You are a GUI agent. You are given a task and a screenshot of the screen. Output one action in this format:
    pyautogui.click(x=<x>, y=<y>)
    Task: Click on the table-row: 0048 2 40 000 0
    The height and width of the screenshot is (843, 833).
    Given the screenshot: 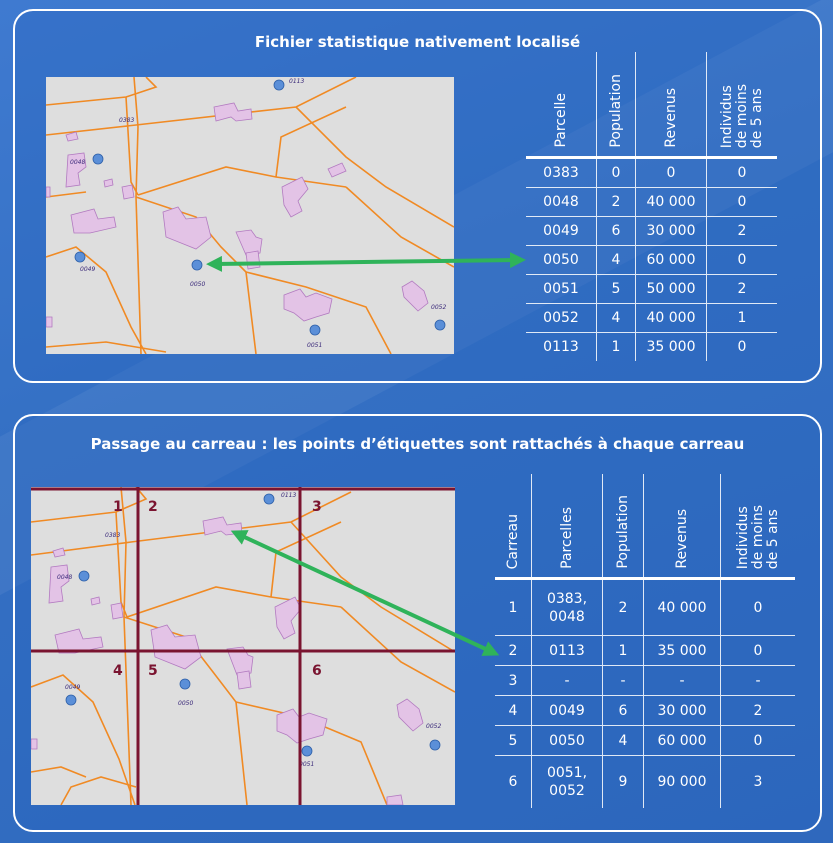 What is the action you would take?
    pyautogui.click(x=651, y=202)
    